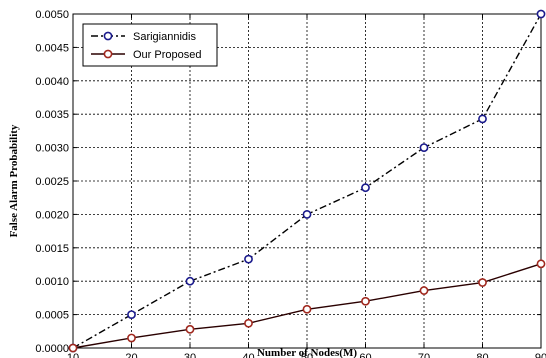 The height and width of the screenshot is (358, 546). Describe the element at coordinates (424, 355) in the screenshot. I see `x-tick-label: 70` at that location.